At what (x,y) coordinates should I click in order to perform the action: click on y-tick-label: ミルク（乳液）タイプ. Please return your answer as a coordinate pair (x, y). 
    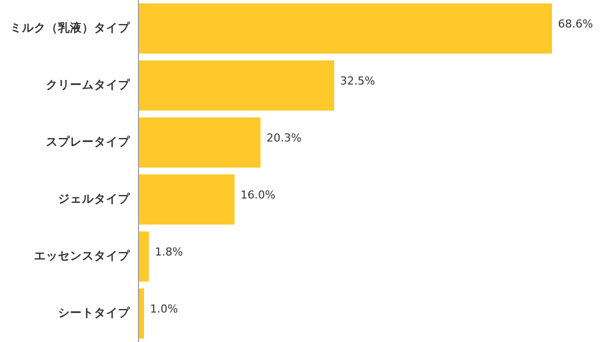
    Looking at the image, I should click on (70, 27).